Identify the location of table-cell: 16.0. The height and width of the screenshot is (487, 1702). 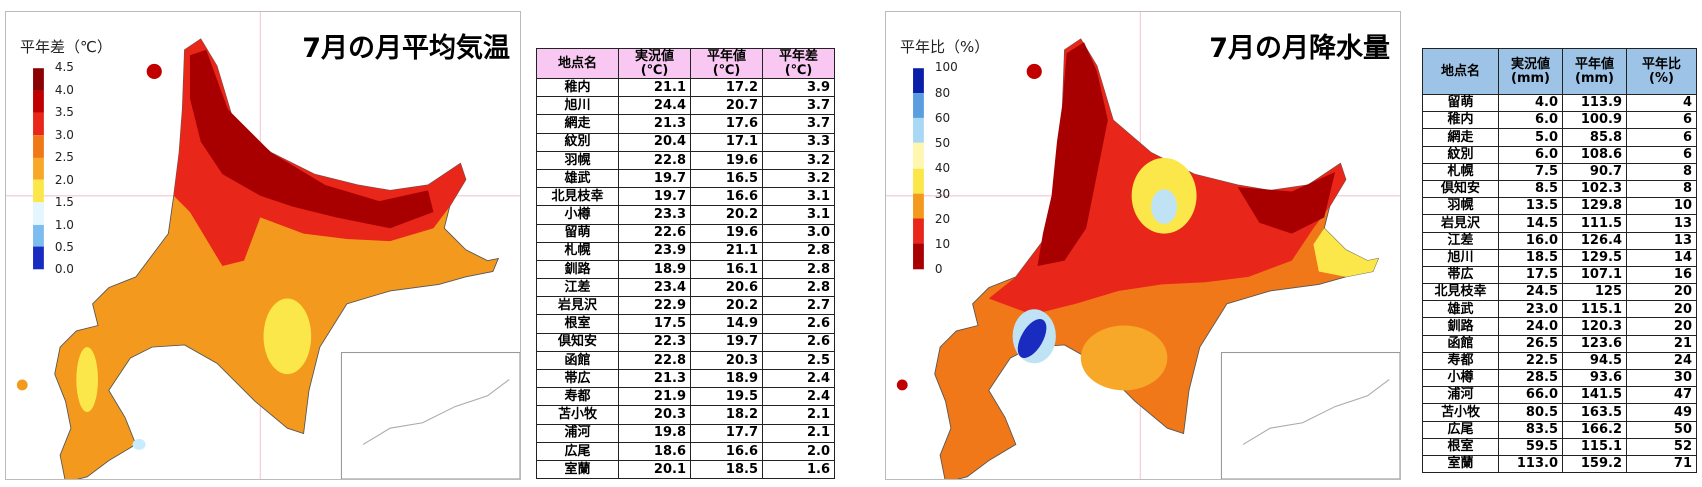
(1530, 240).